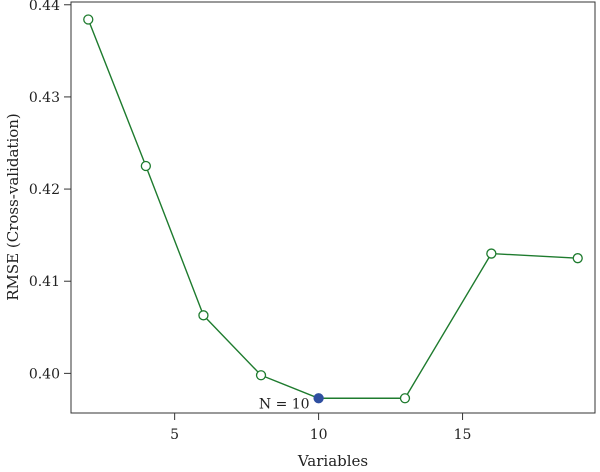 The image size is (600, 472). I want to click on x-axis-label: Variables, so click(332, 461).